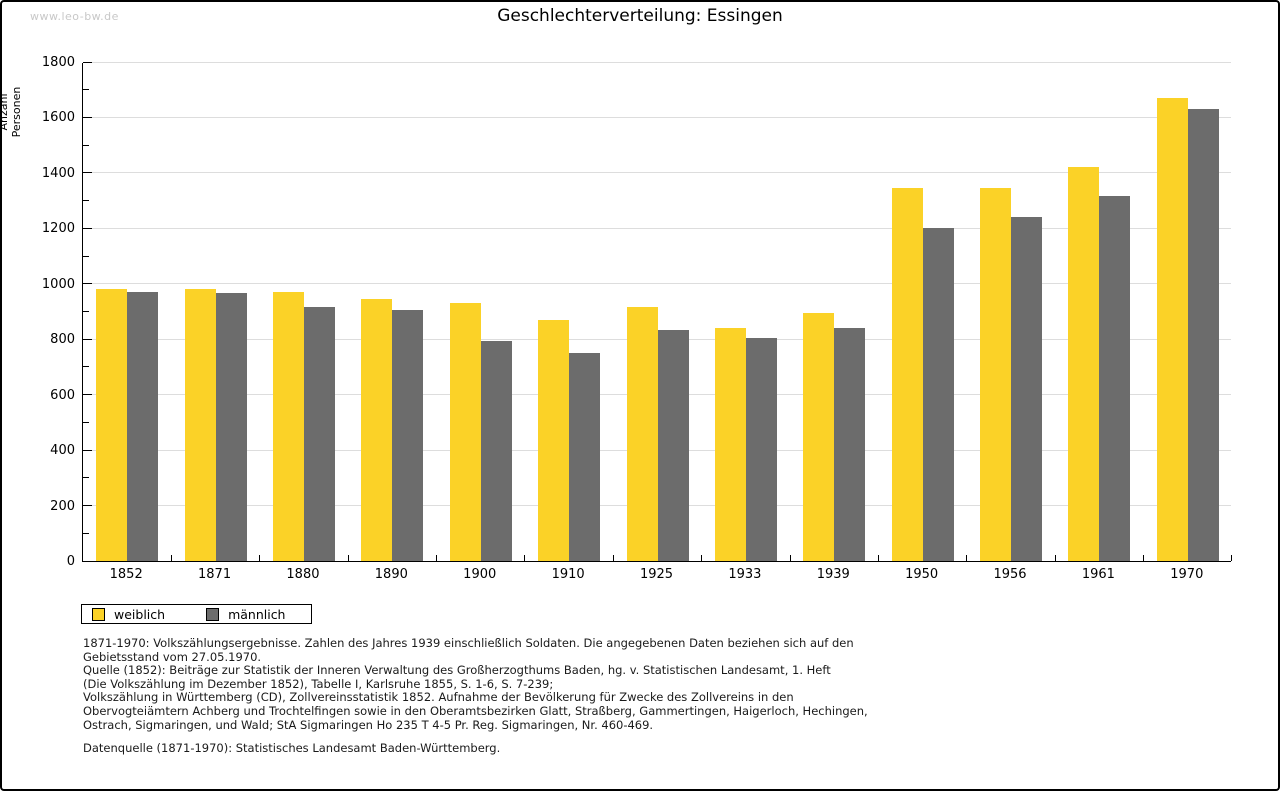 This screenshot has width=1280, height=791. Describe the element at coordinates (172, 656) in the screenshot. I see `footer-line-2: Gebietsstand vom 27.05.1970.` at that location.